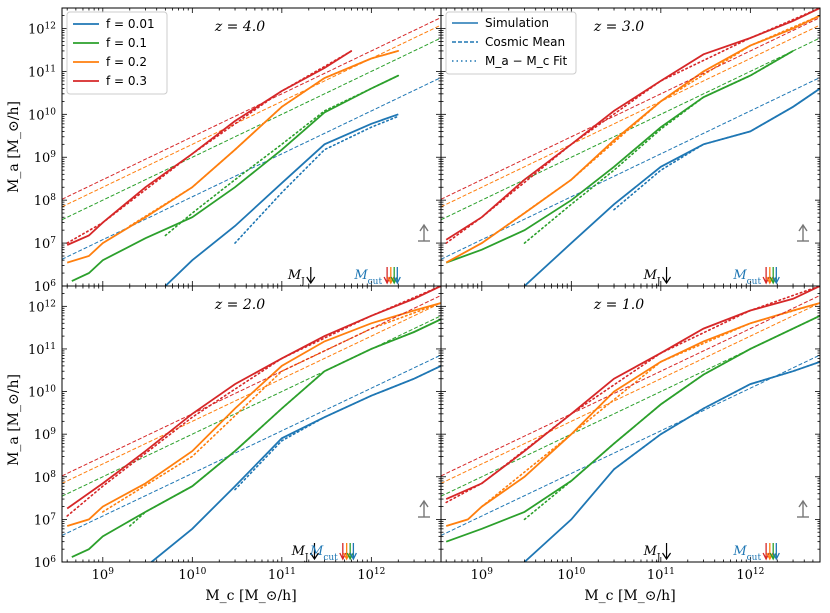  Describe the element at coordinates (525, 42) in the screenshot. I see `legend-label: Cosmic Mean` at that location.